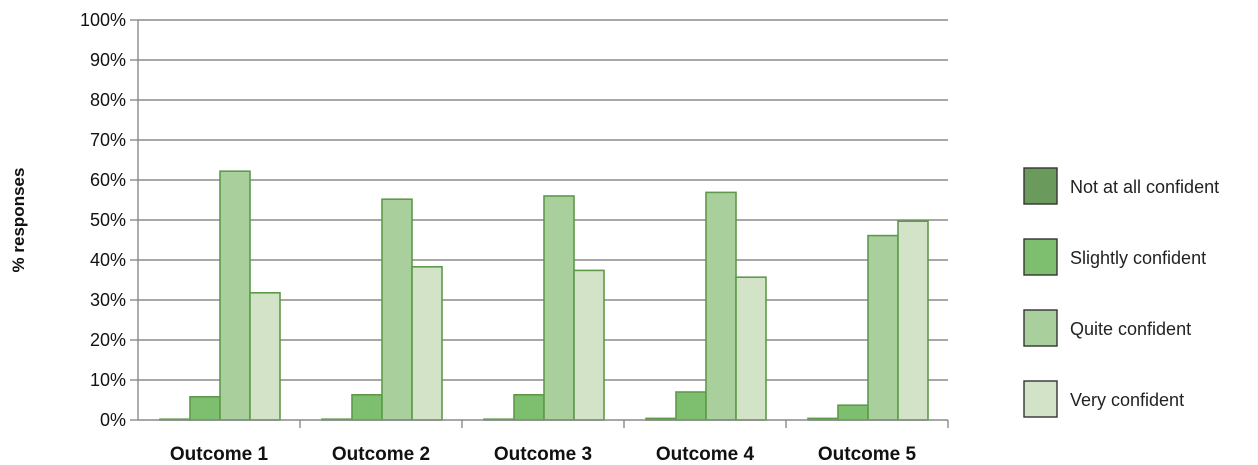  Describe the element at coordinates (108, 220) in the screenshot. I see `y-tick-label: 50%` at that location.